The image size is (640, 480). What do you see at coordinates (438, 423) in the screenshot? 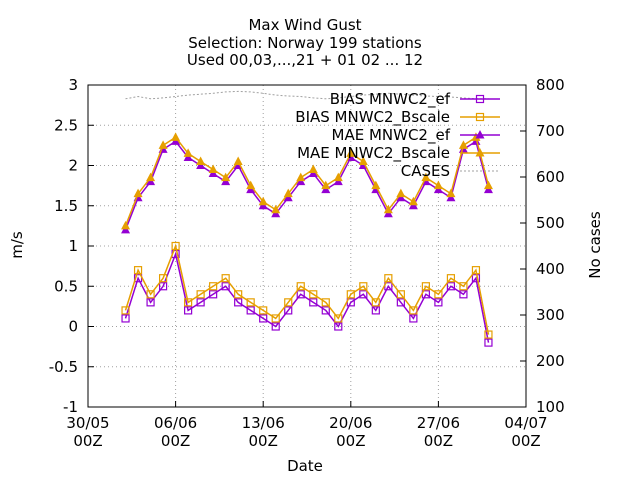
I see `x-tick-label-date: 27/06` at bounding box center [438, 423].